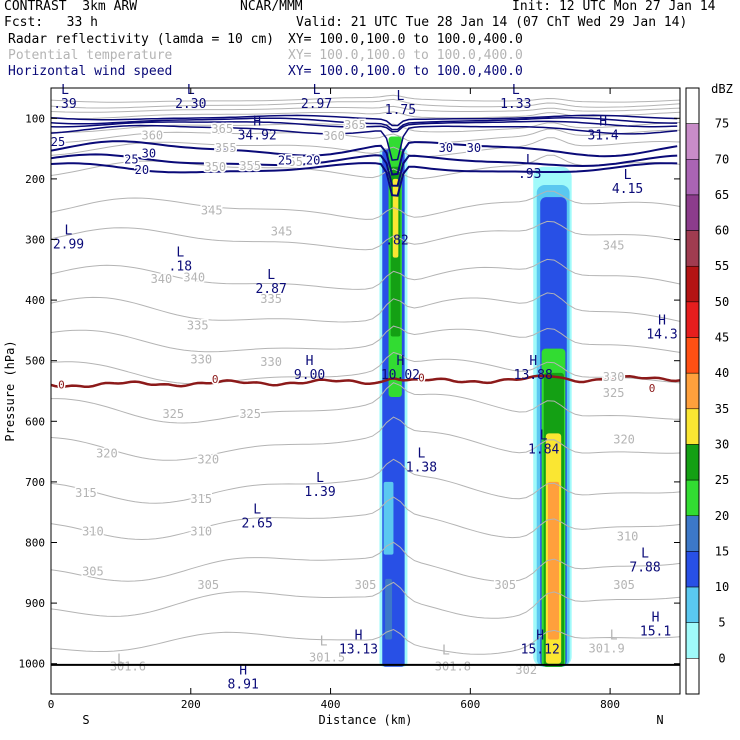 The width and height of the screenshot is (740, 740). I want to click on theta-contour-label: 301.5, so click(327, 658).